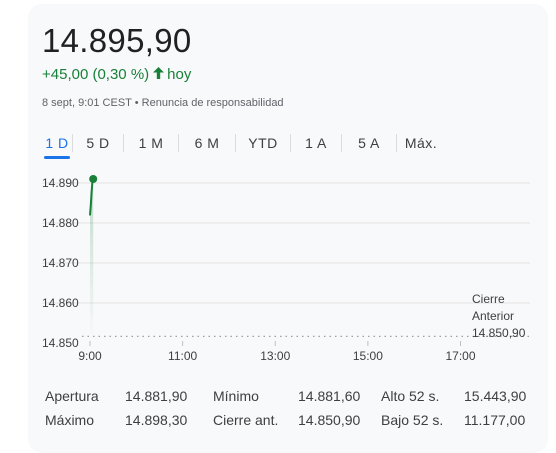  What do you see at coordinates (243, 144) in the screenshot?
I see `time-range-tabs: 1 D 5 D 1 M 6 M YTD 1 A 5 A Máx.` at bounding box center [243, 144].